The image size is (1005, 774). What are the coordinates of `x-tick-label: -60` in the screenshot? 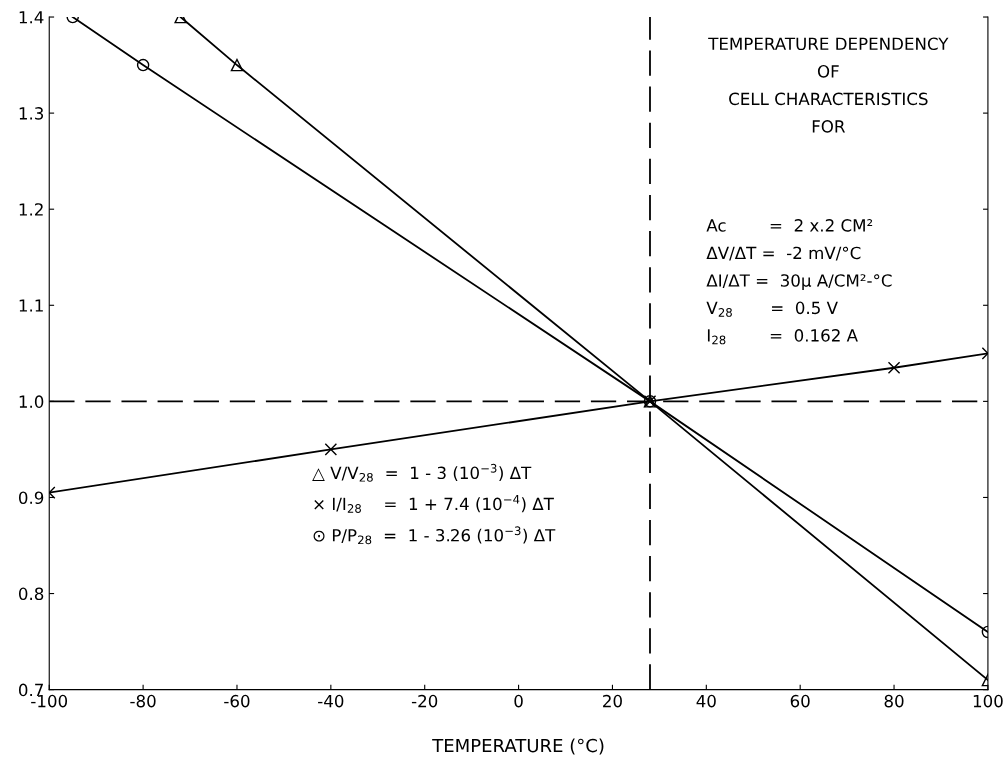 It's located at (237, 701).